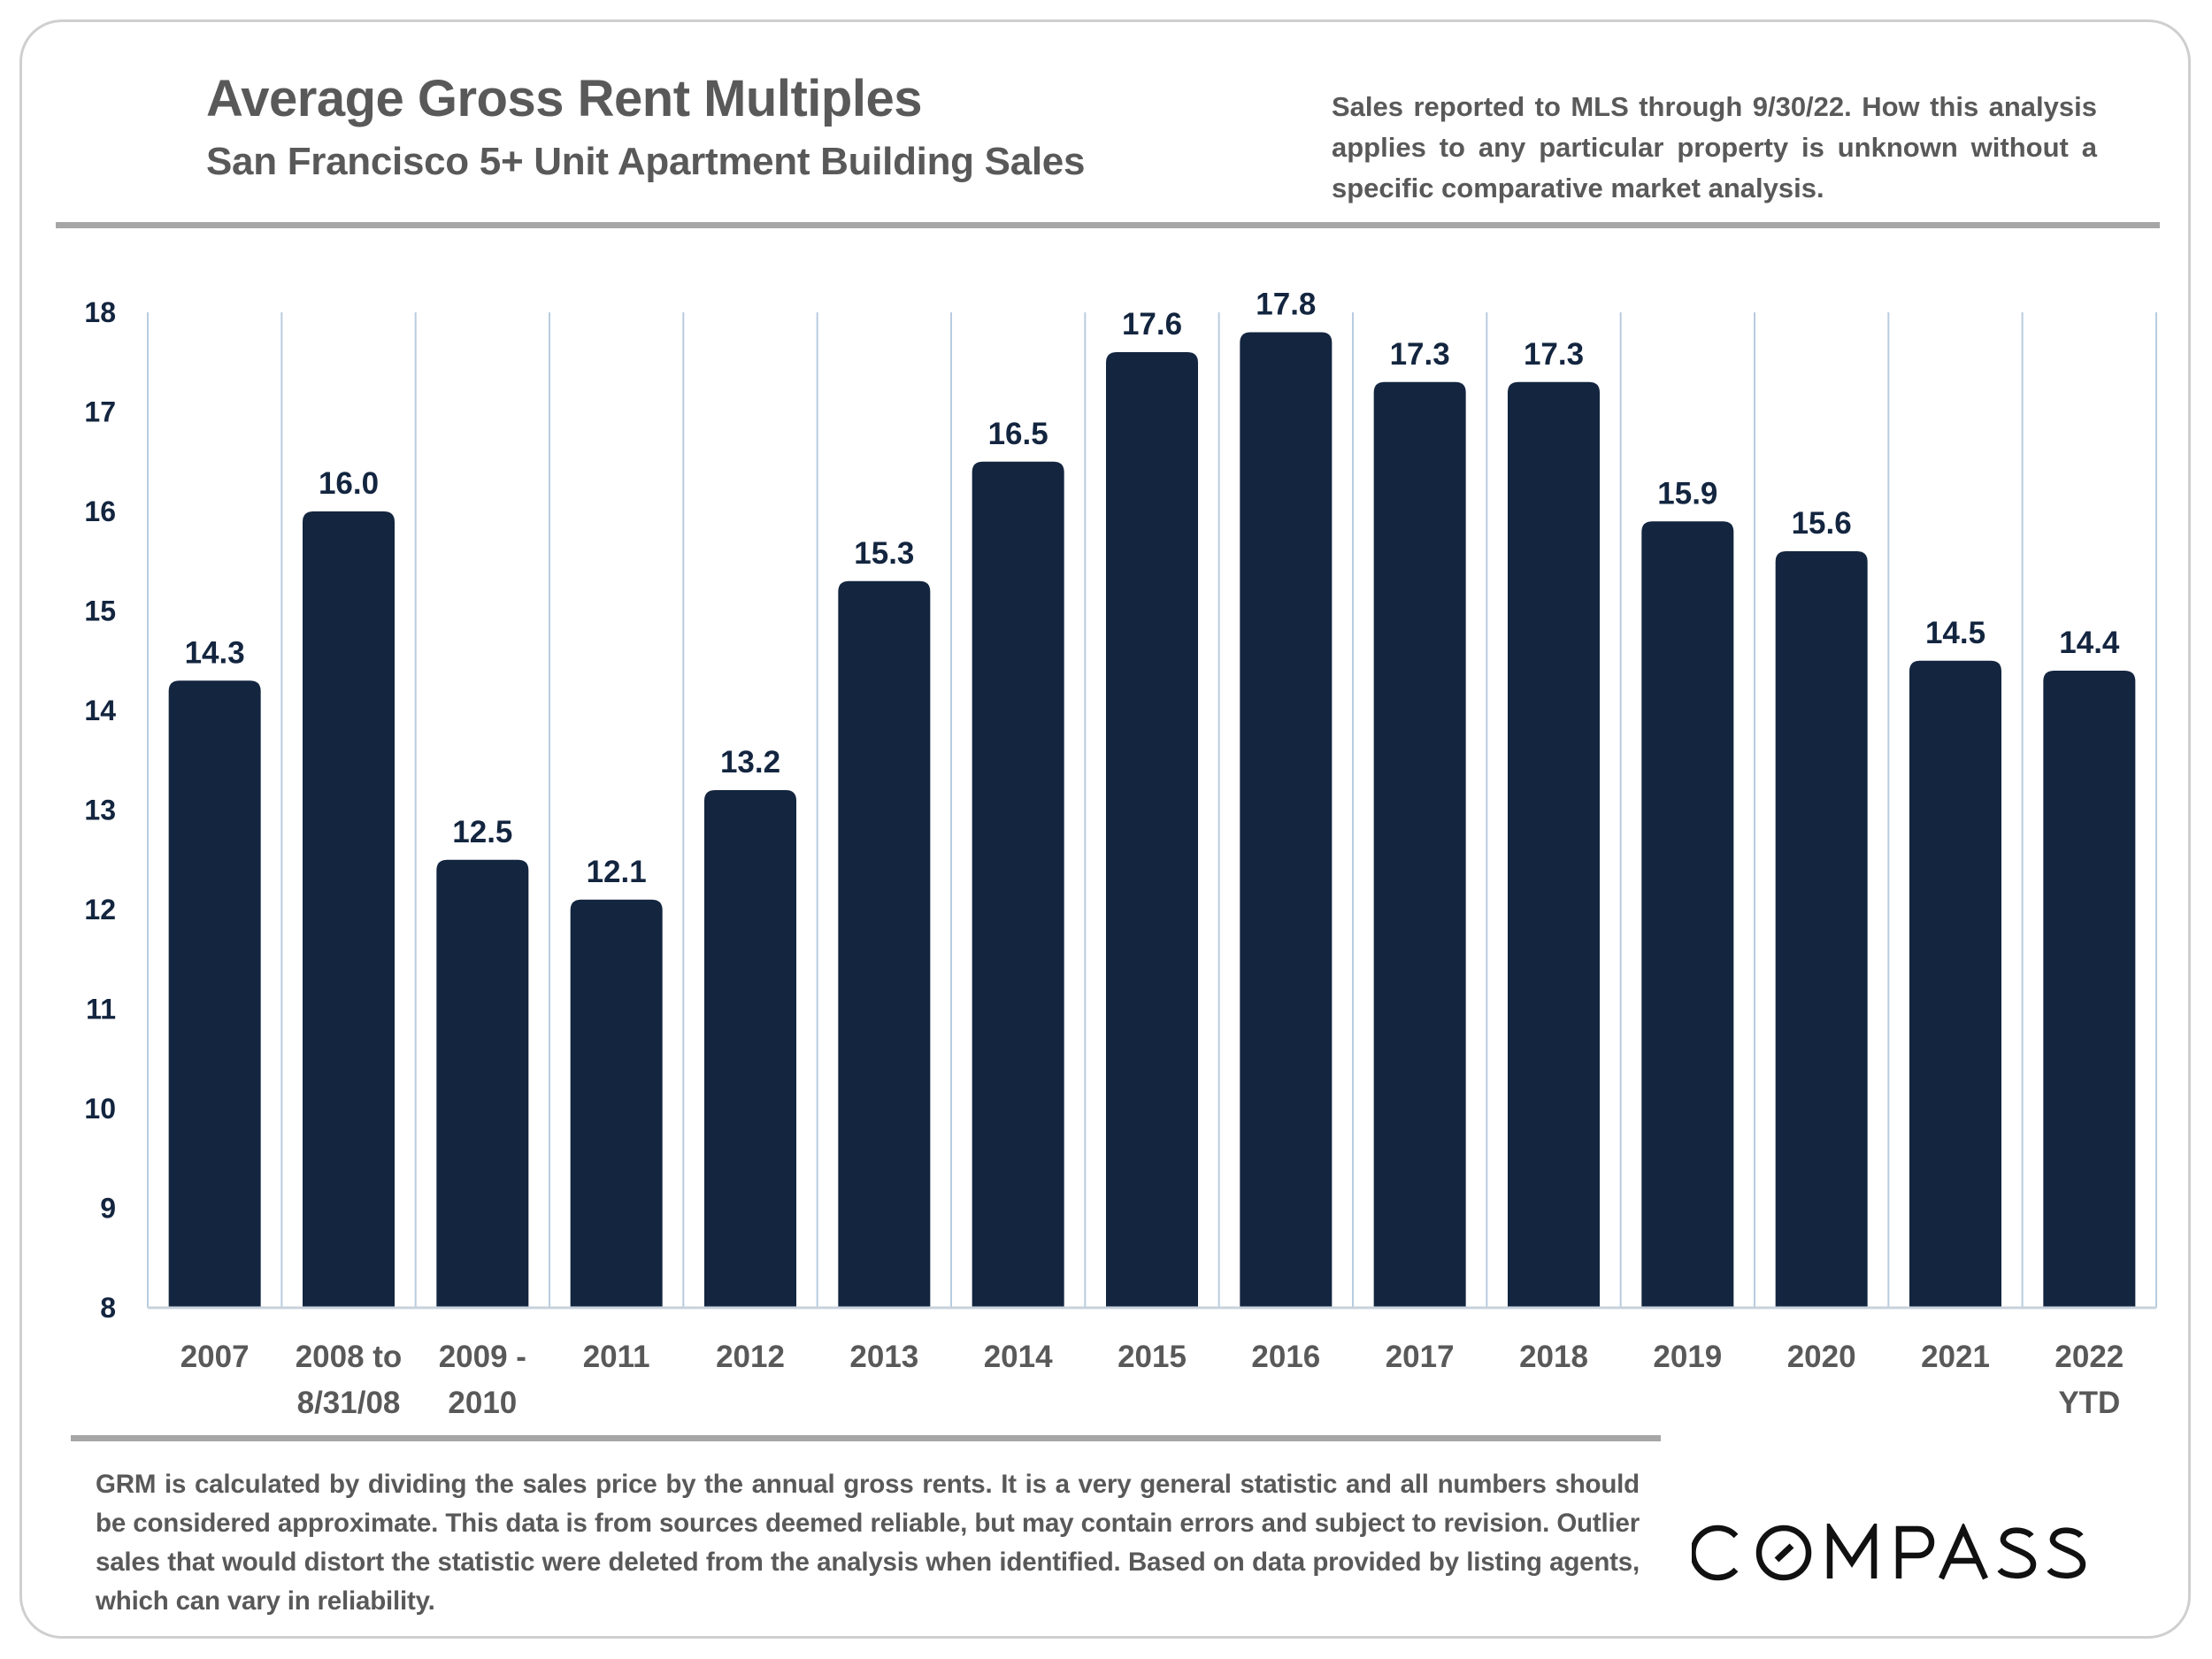  What do you see at coordinates (215, 653) in the screenshot?
I see `data-label: 14.3` at bounding box center [215, 653].